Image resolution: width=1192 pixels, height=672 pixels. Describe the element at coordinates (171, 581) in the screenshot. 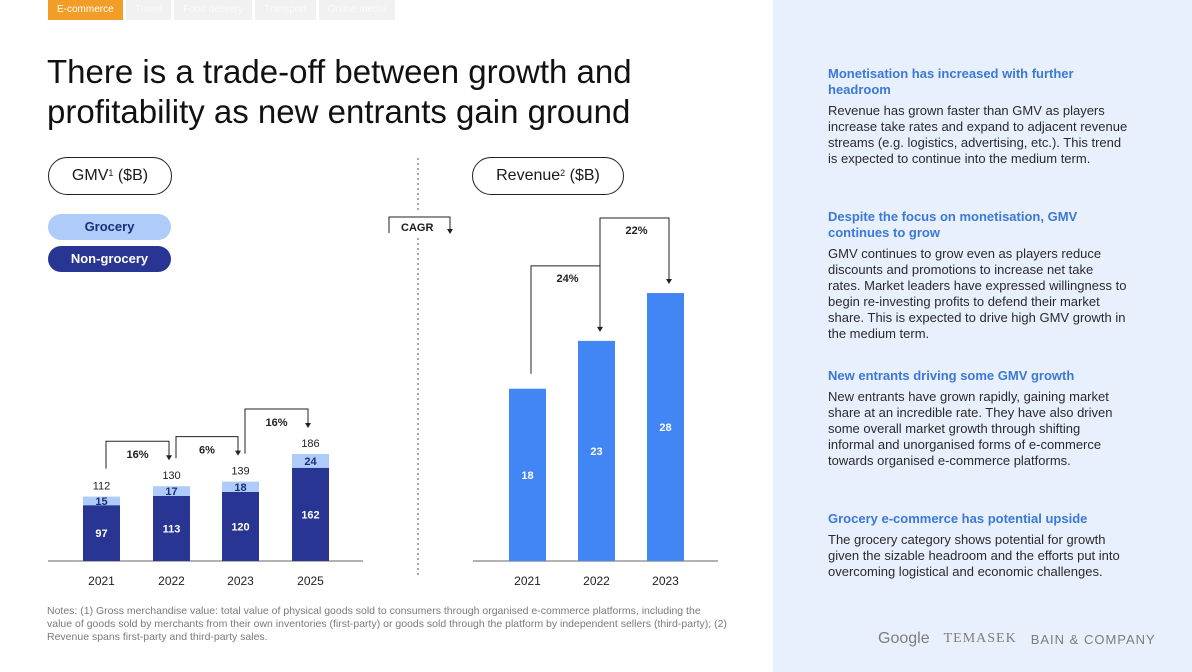

I see `gmv-year-label: 2022` at that location.